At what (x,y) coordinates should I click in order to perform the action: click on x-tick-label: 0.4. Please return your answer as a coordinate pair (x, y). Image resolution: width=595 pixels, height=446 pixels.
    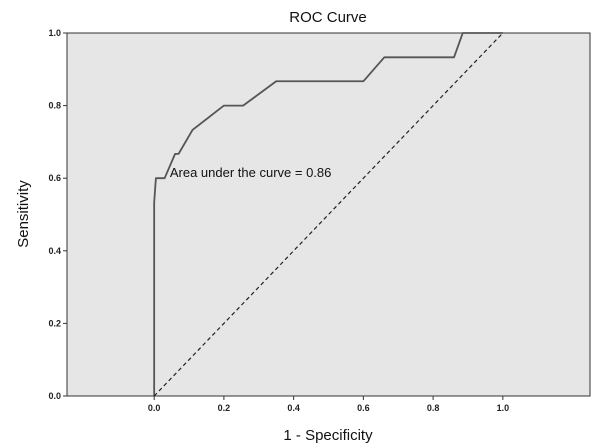
    Looking at the image, I should click on (293, 408).